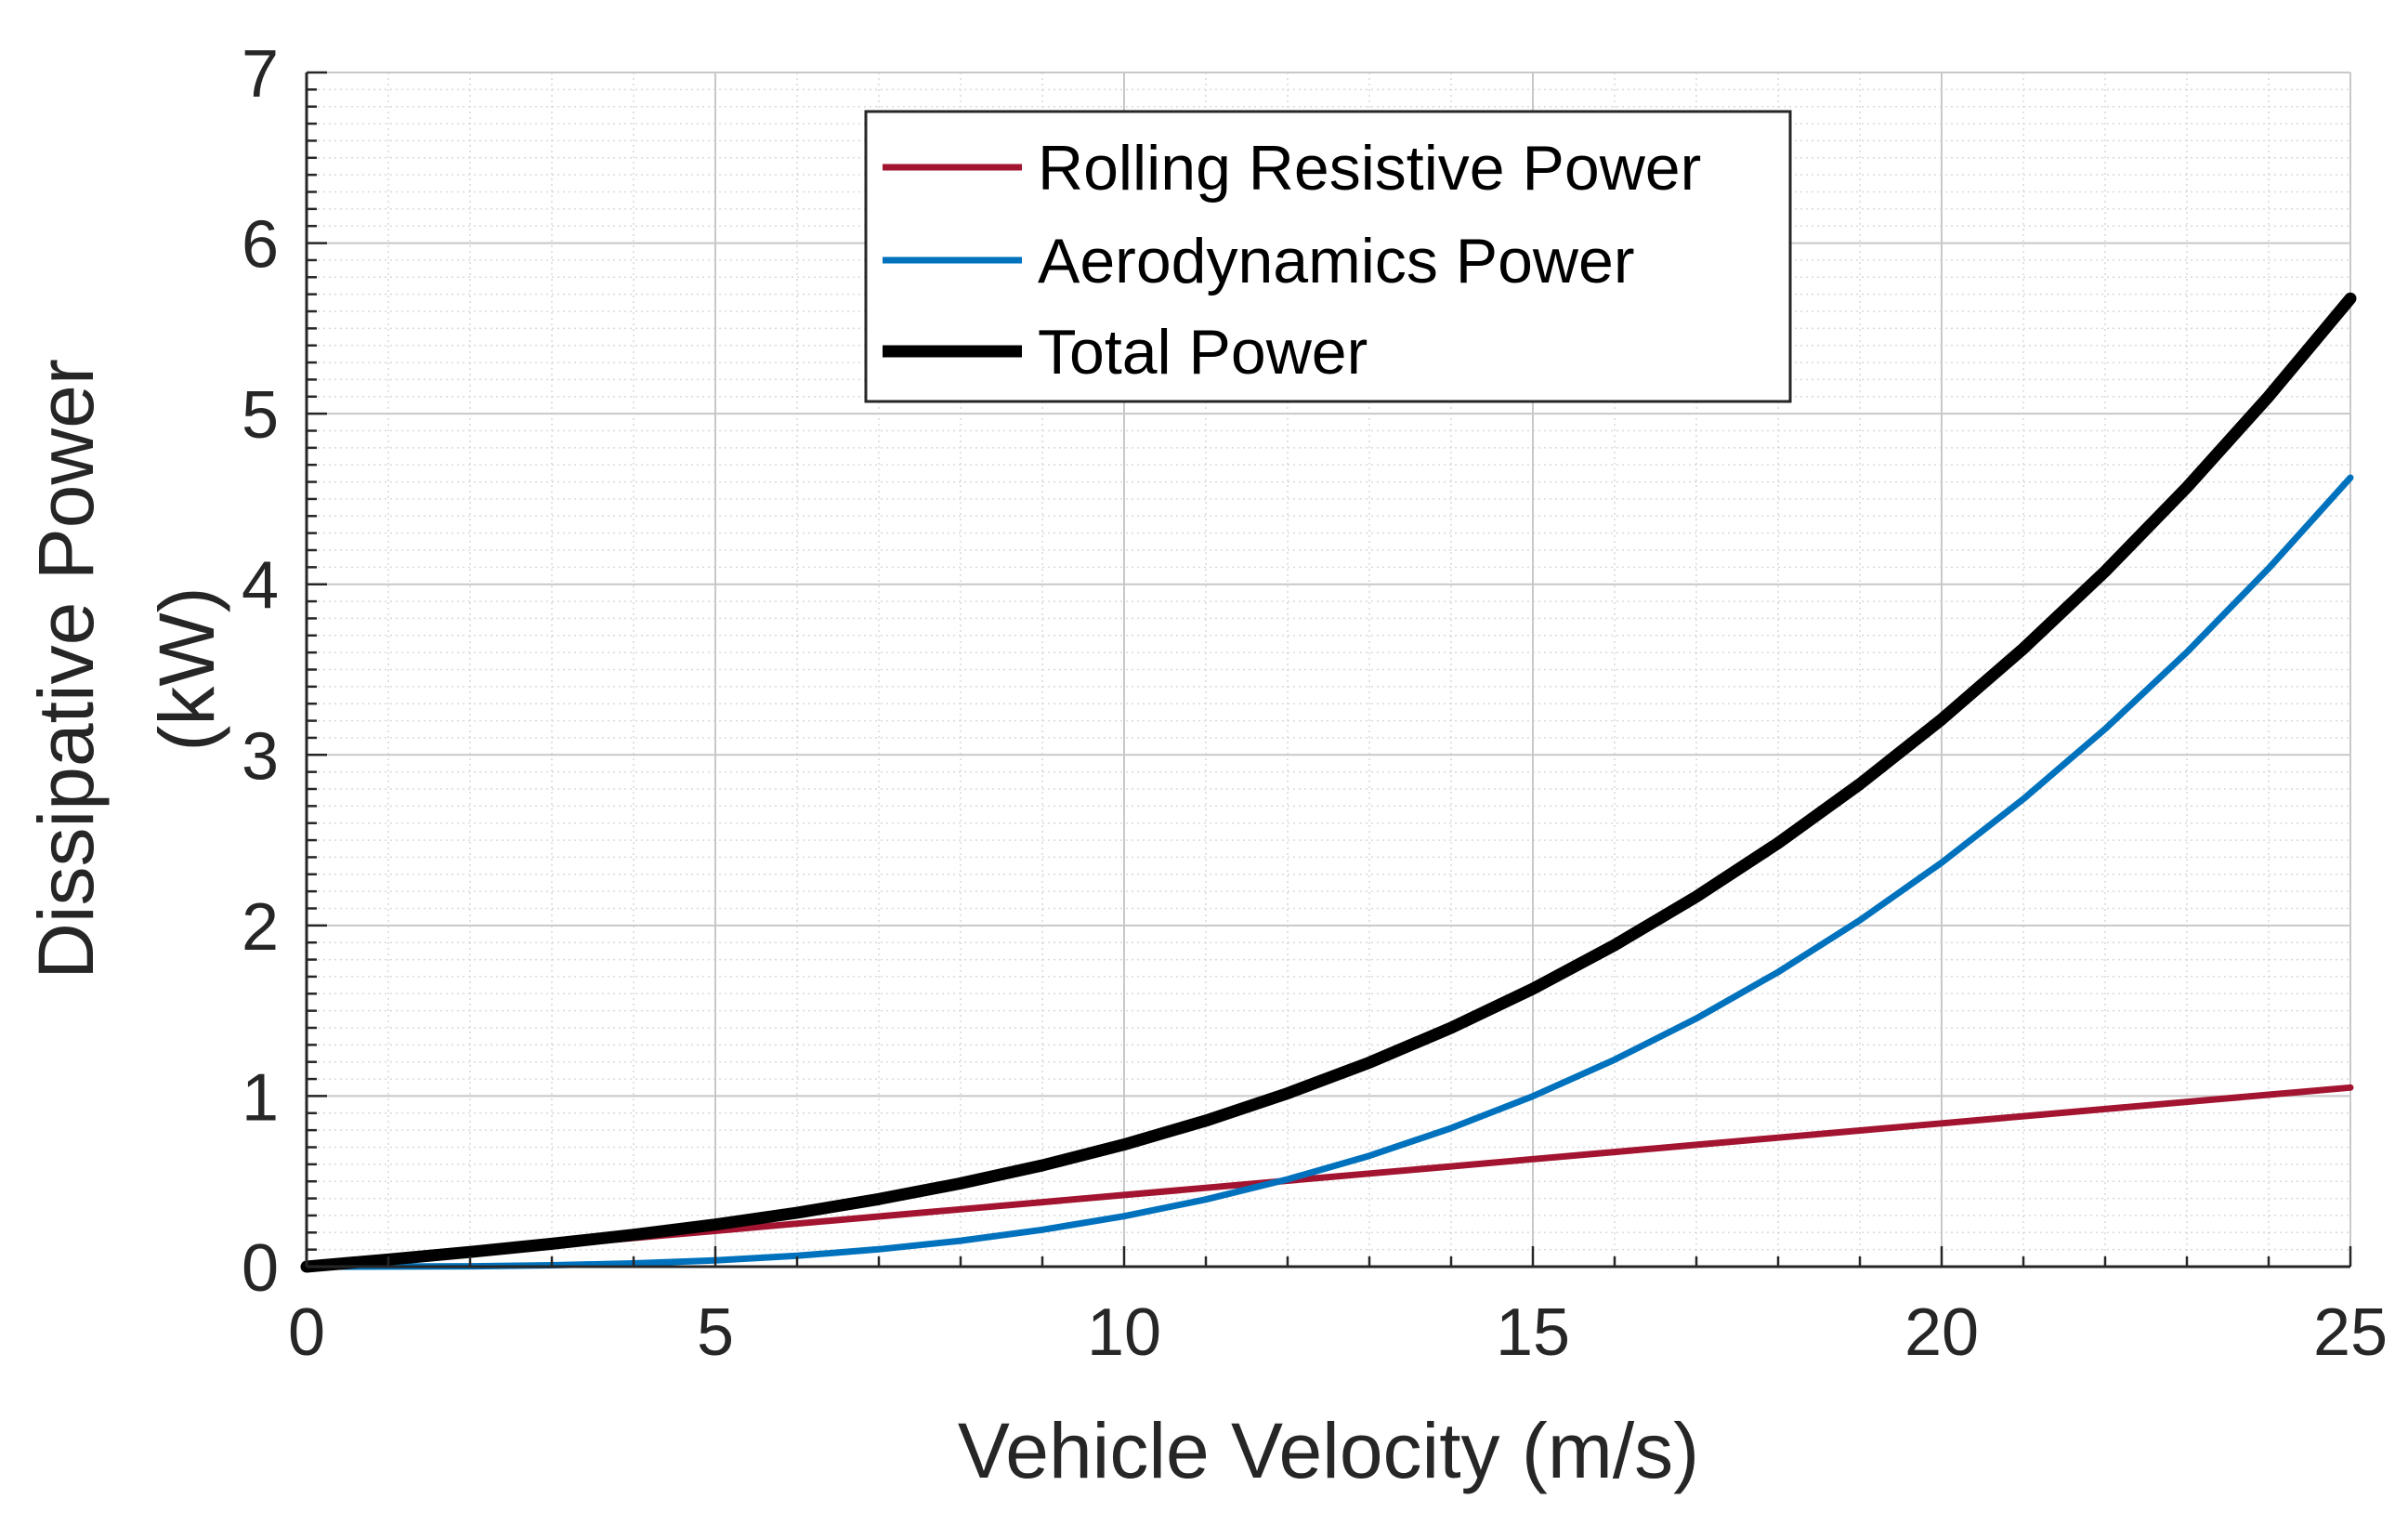 This screenshot has height=1525, width=2408. What do you see at coordinates (1369, 168) in the screenshot?
I see `legend-label-rolling: Rolling Resistive Power` at bounding box center [1369, 168].